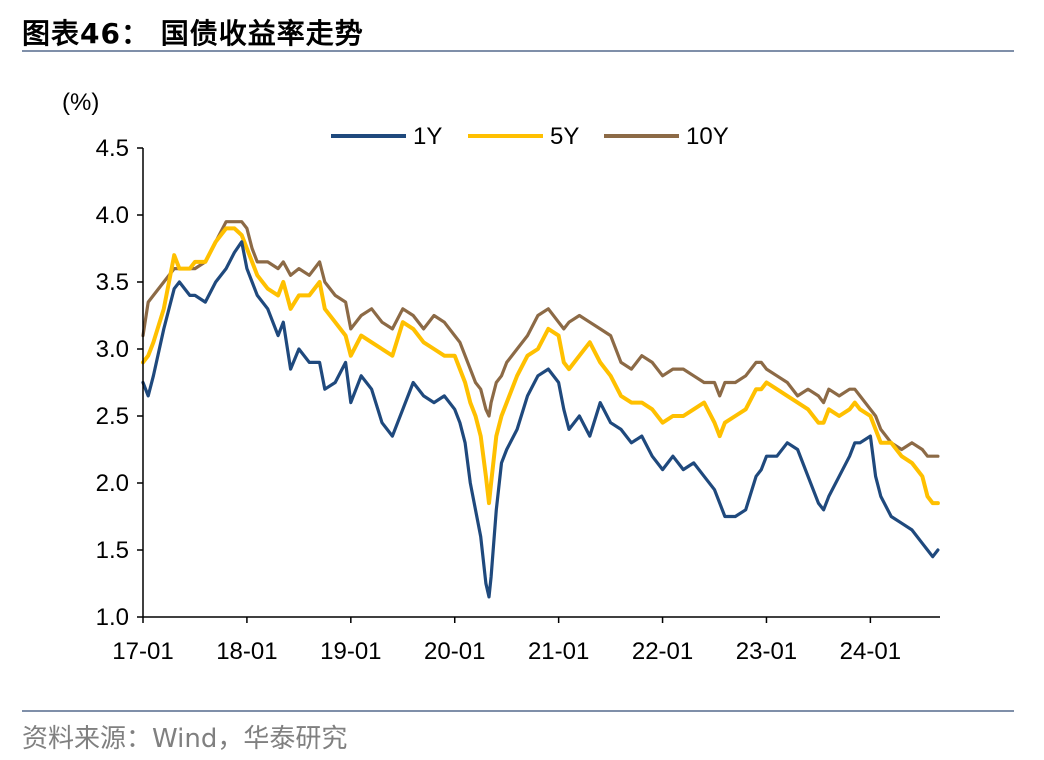 The height and width of the screenshot is (760, 1044). Describe the element at coordinates (766, 651) in the screenshot. I see `x-tick-label: 23-01` at that location.